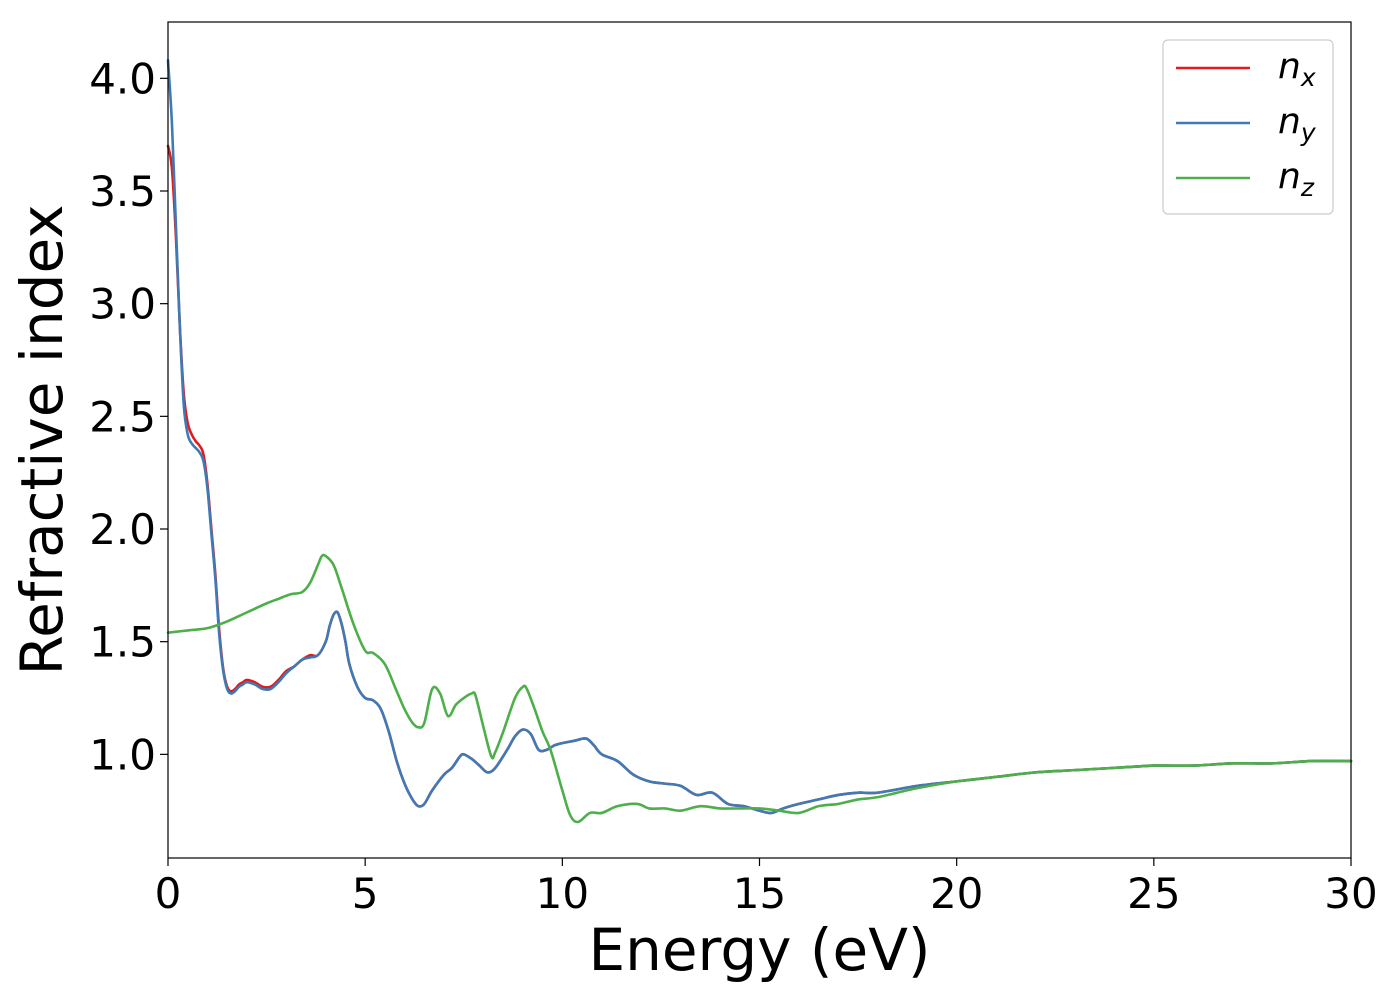 Image resolution: width=1400 pixels, height=1000 pixels. I want to click on x-tick-label: 25, so click(1153, 893).